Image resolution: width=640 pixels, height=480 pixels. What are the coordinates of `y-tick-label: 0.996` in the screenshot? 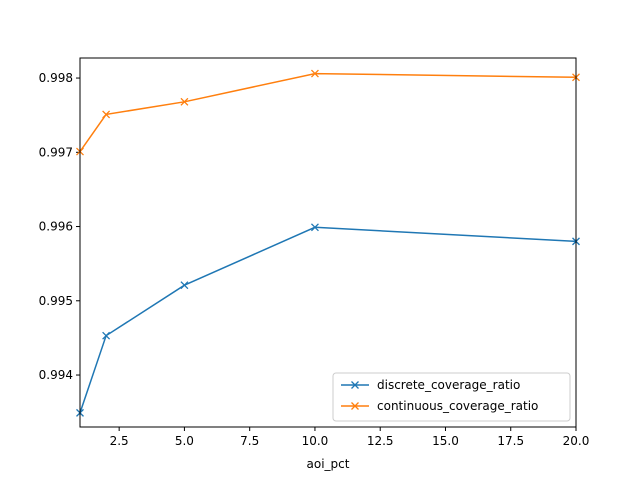 It's located at (56, 227).